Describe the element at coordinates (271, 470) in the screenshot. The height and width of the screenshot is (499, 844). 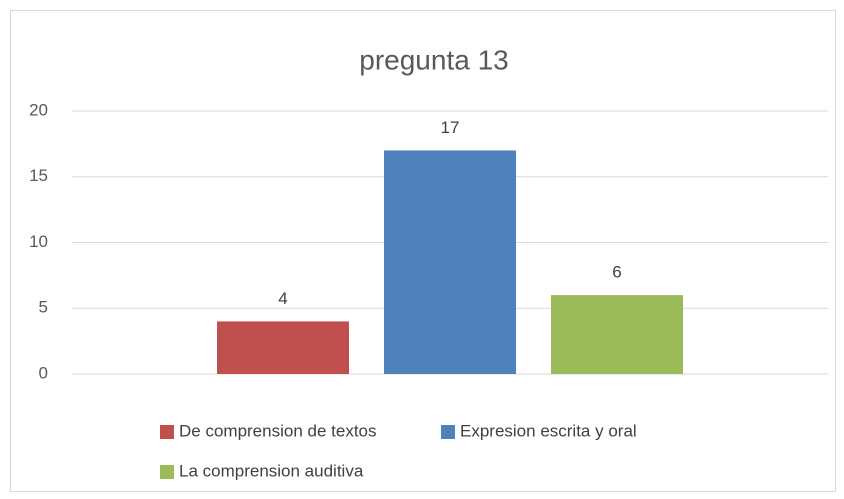
I see `legend-label: La comprension auditiva` at that location.